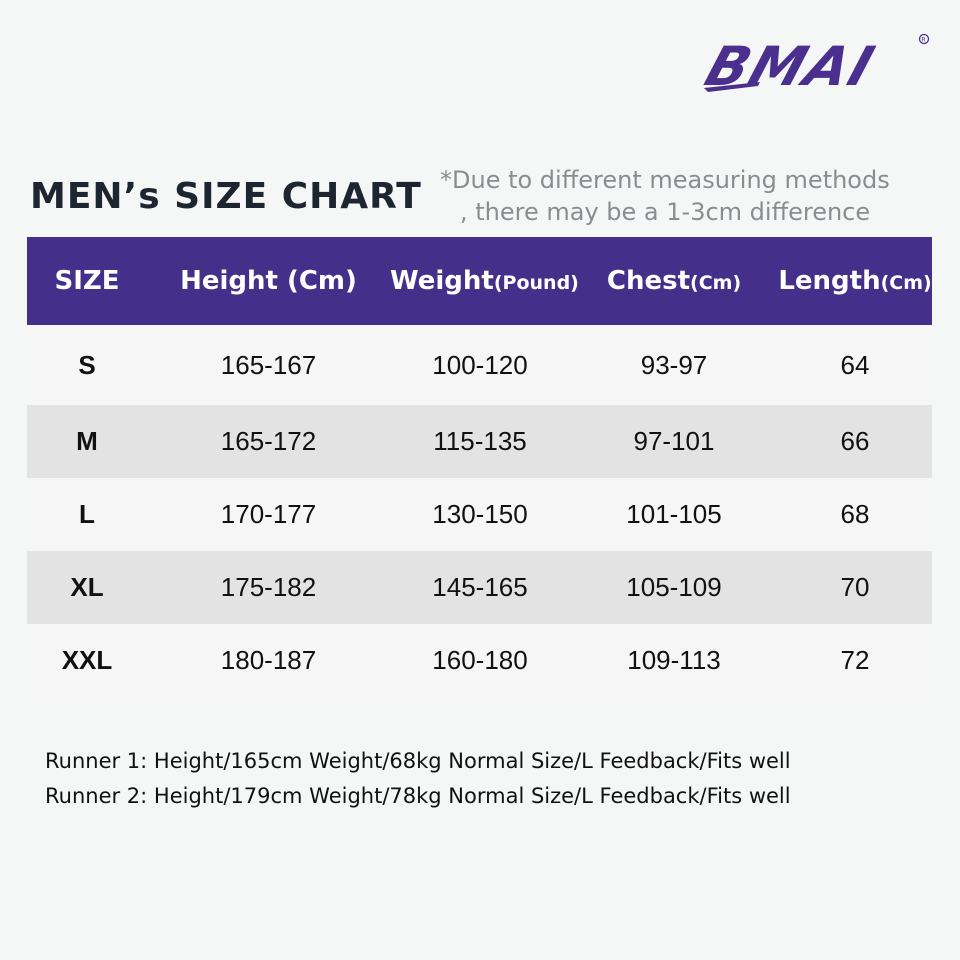 The width and height of the screenshot is (960, 960). Describe the element at coordinates (665, 212) in the screenshot. I see `note-line-2: , there may be a 1-3cm difference` at that location.